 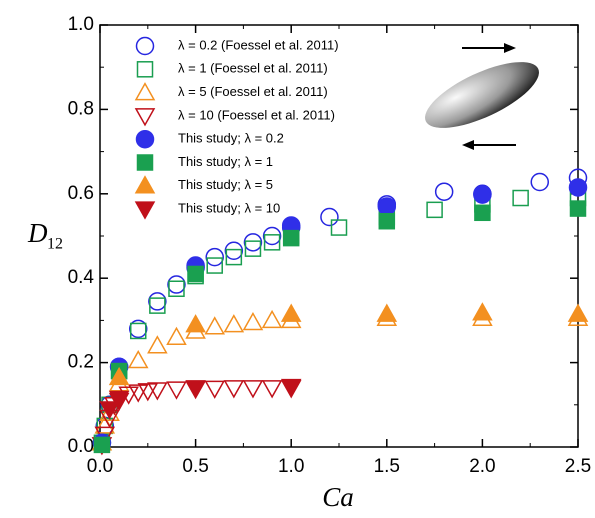 What do you see at coordinates (81, 24) in the screenshot?
I see `y-tick-label: 1.0` at bounding box center [81, 24].